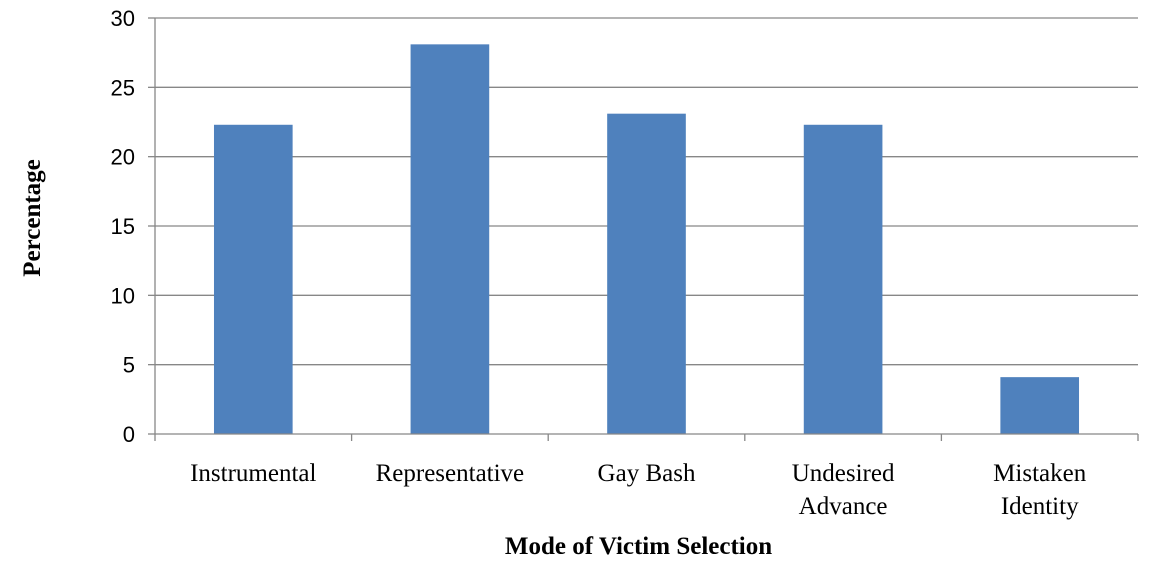  What do you see at coordinates (647, 473) in the screenshot?
I see `x-category-label: Gay Bash` at bounding box center [647, 473].